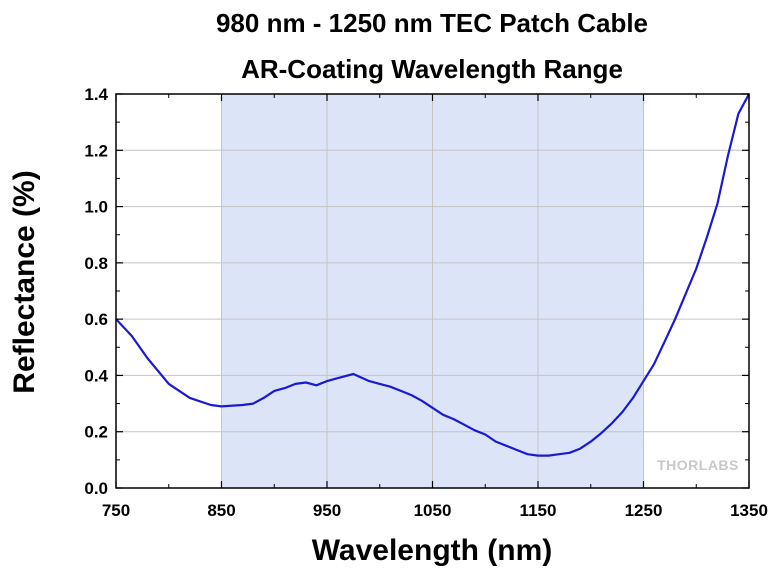 The image size is (780, 570). What do you see at coordinates (96, 150) in the screenshot?
I see `y-tick-label: 1.2` at bounding box center [96, 150].